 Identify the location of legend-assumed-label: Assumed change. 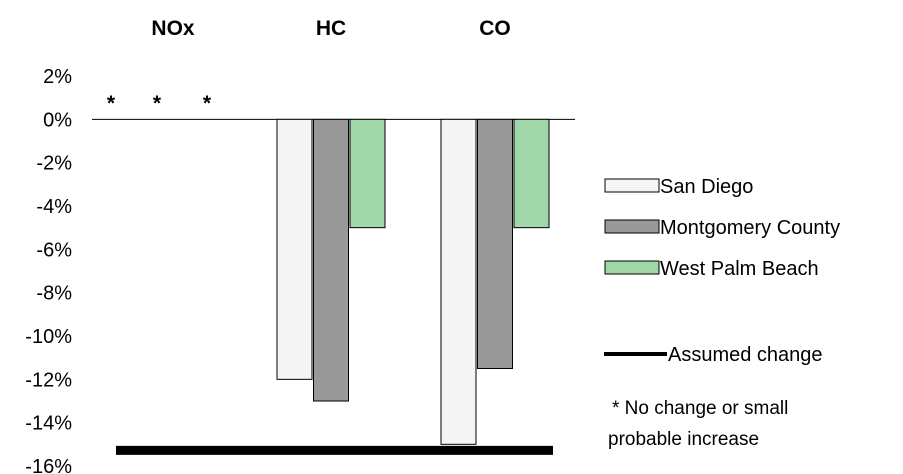
(745, 355).